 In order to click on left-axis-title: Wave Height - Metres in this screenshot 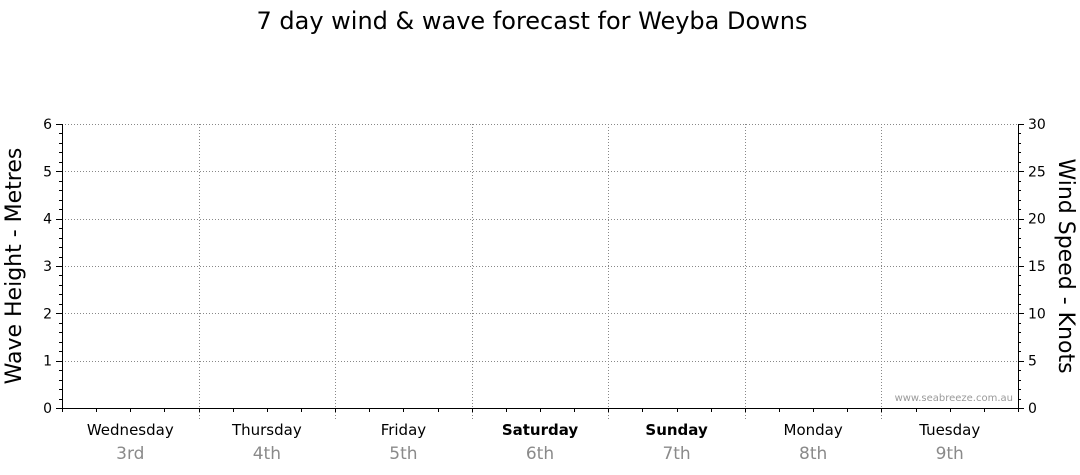, I will do `click(14, 266)`.